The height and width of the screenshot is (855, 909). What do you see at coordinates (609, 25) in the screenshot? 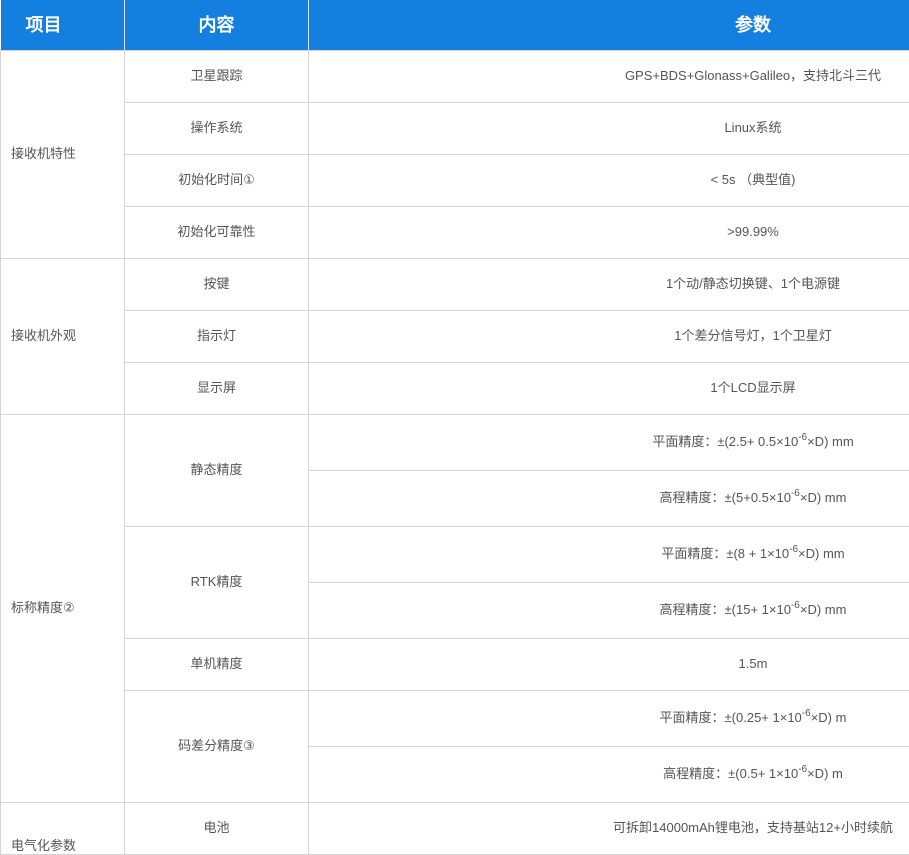
I see `header-params: 参数` at bounding box center [609, 25].